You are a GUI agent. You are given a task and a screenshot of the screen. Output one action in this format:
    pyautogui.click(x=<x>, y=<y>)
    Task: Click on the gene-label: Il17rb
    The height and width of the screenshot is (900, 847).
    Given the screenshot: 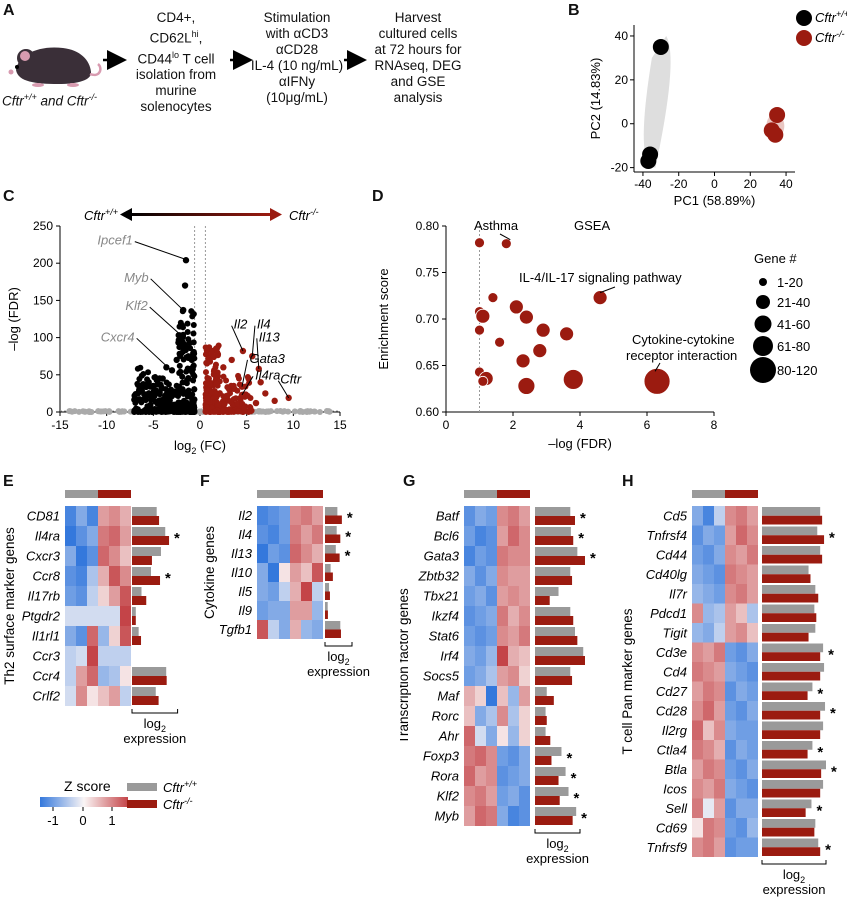 What is the action you would take?
    pyautogui.click(x=43, y=596)
    